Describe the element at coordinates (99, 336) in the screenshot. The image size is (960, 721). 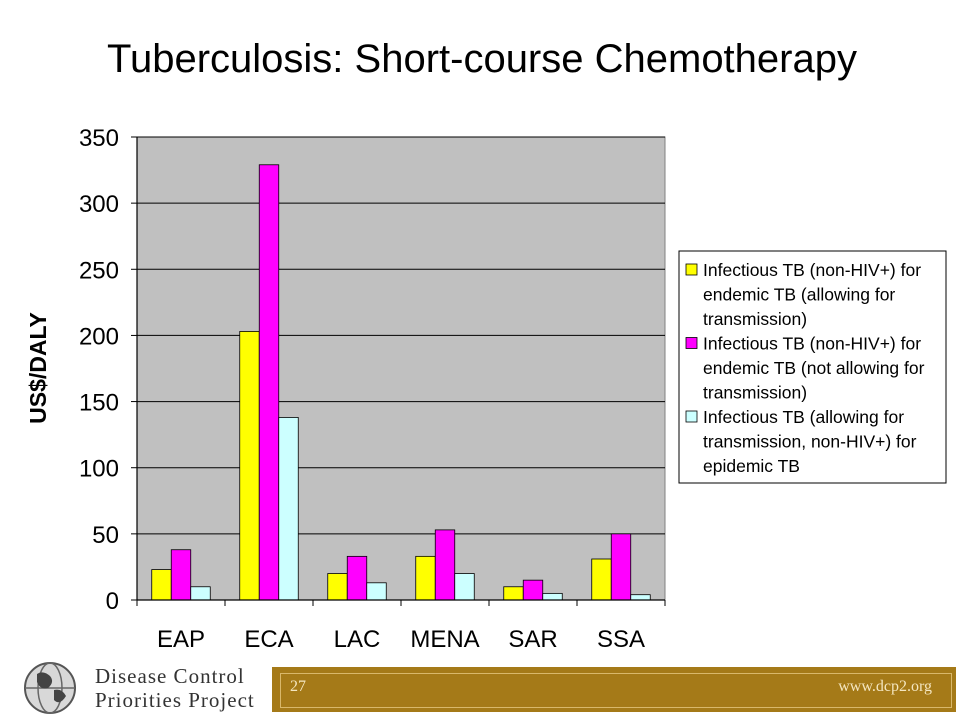
I see `y-tick-label: 200` at that location.